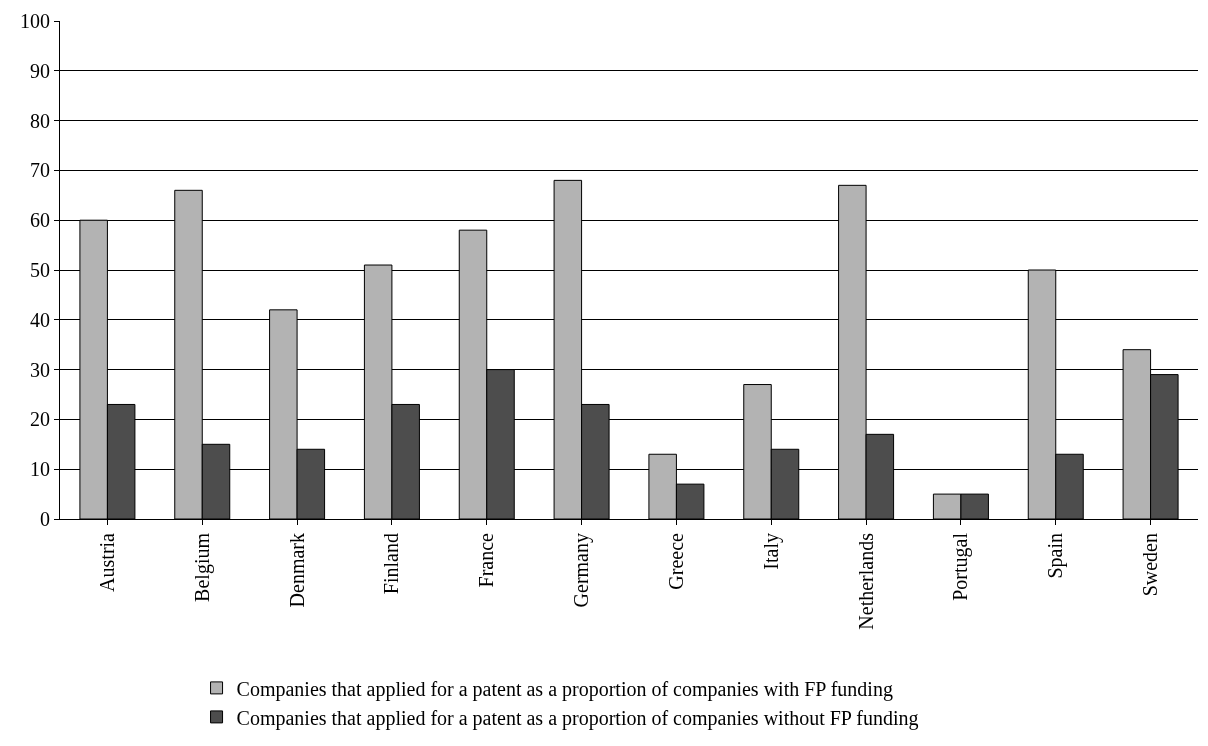 The height and width of the screenshot is (746, 1208). What do you see at coordinates (582, 570) in the screenshot?
I see `x-tick-label: Germany` at bounding box center [582, 570].